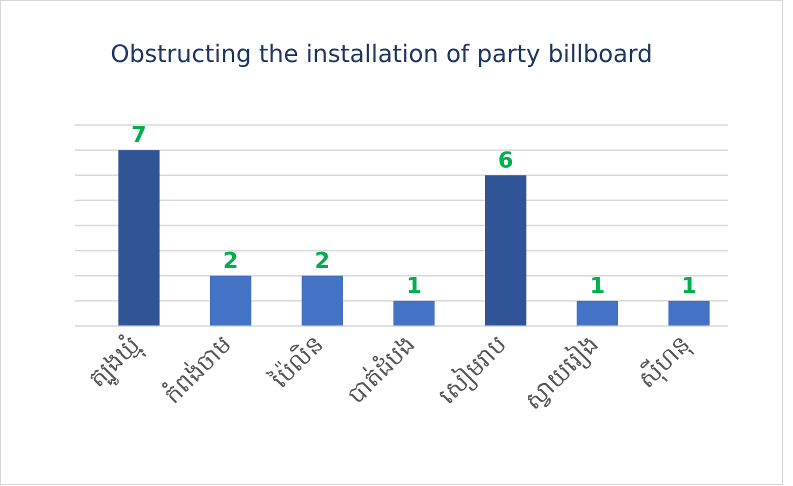 Image resolution: width=793 pixels, height=486 pixels. What do you see at coordinates (381, 54) in the screenshot?
I see `chart-title: Obstructing the installation of party billboard` at bounding box center [381, 54].